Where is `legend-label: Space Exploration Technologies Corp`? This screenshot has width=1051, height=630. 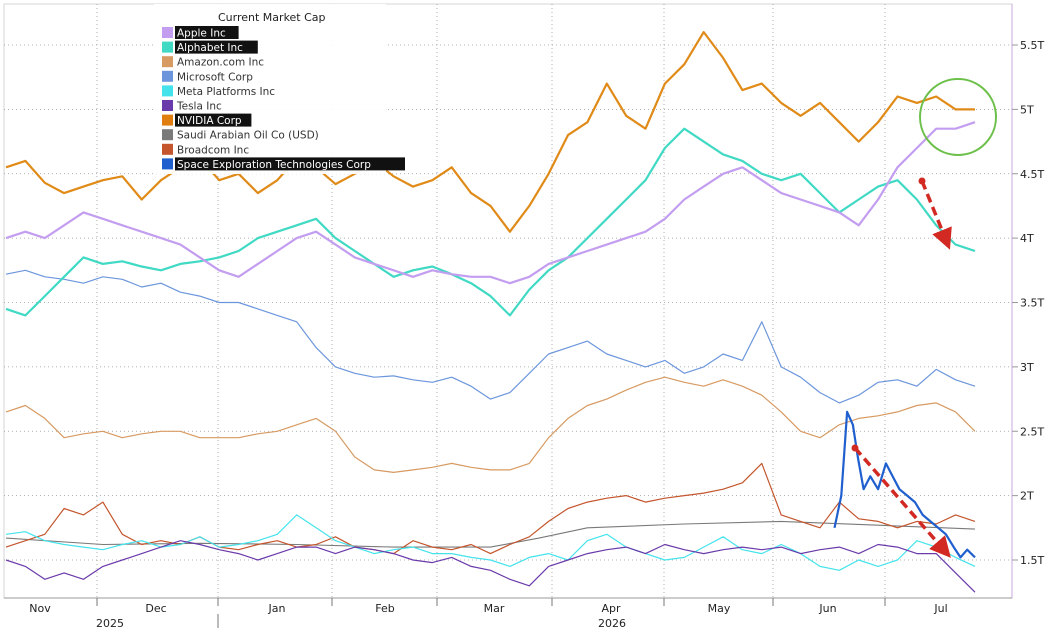
legend-label: Space Exploration Technologies Corp is located at coordinates (274, 165).